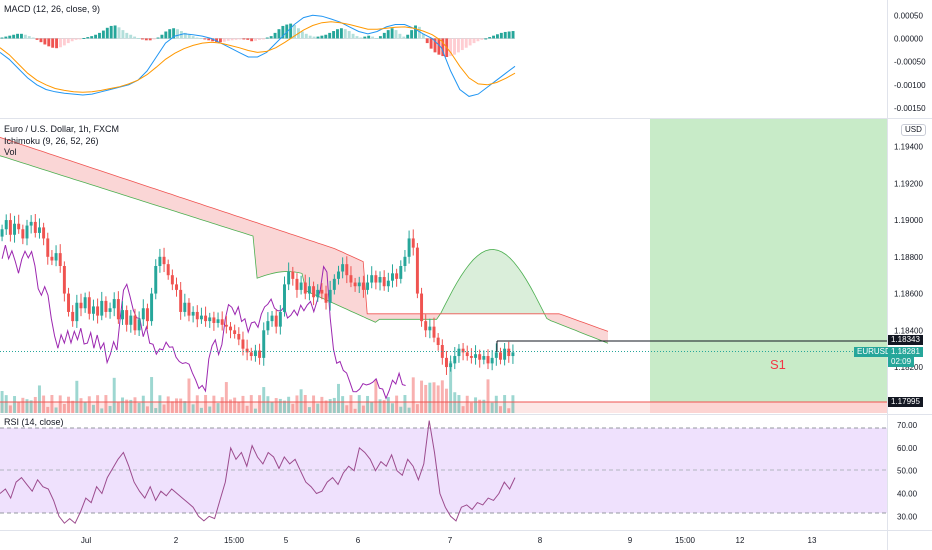 The image size is (932, 550). Describe the element at coordinates (234, 540) in the screenshot. I see `time-tick-label: 15:00` at that location.